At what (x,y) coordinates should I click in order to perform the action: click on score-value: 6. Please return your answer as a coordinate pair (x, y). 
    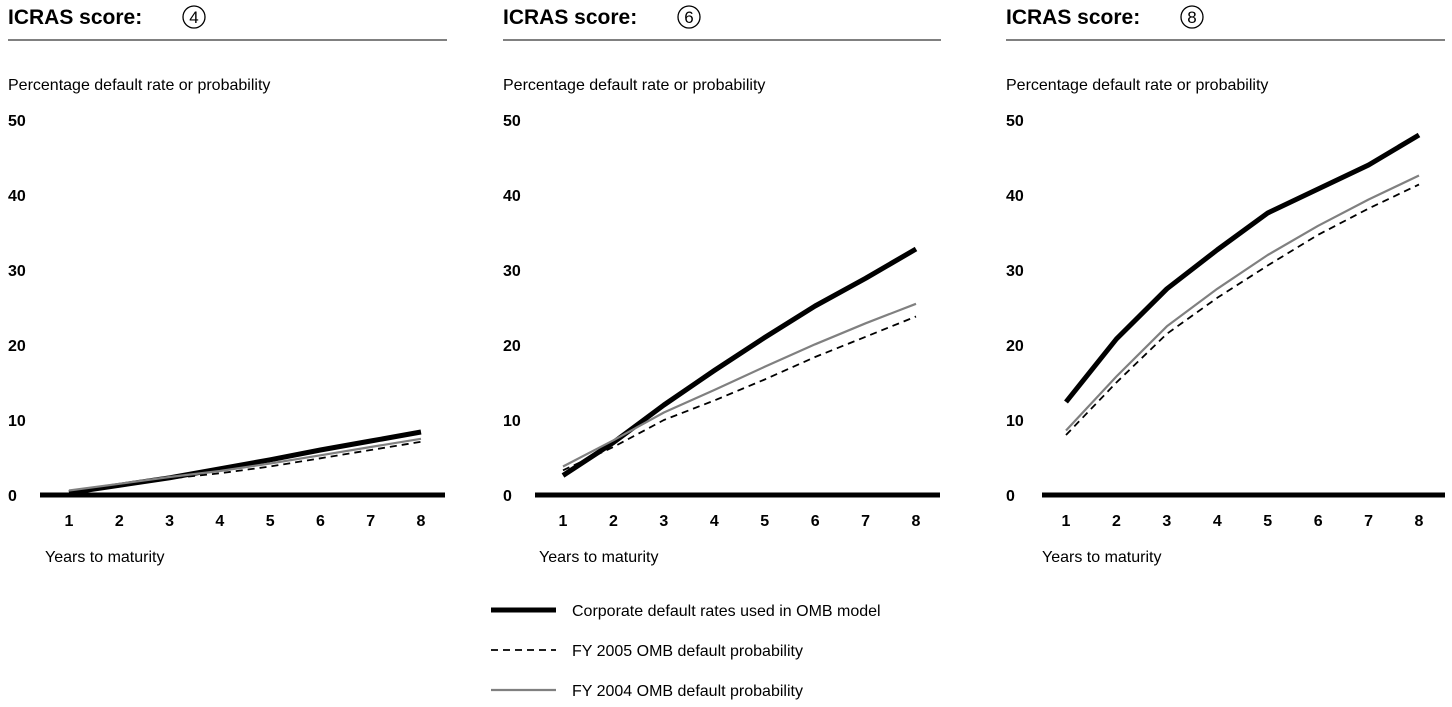
    Looking at the image, I should click on (688, 17).